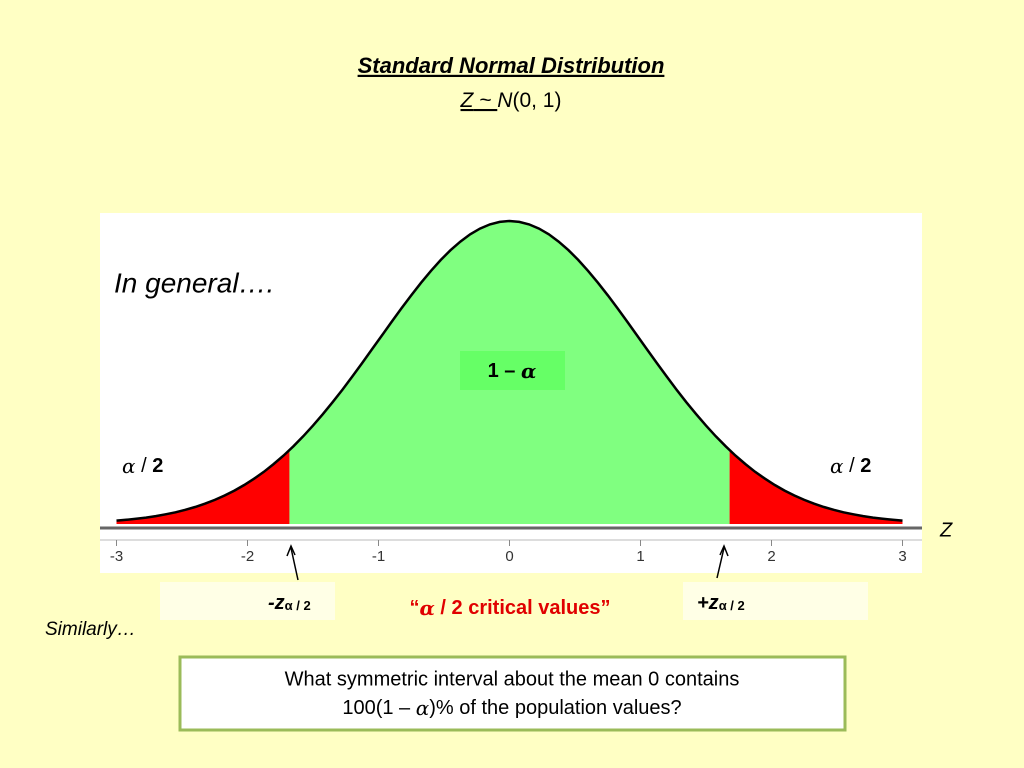  I want to click on z: +z, so click(708, 603).